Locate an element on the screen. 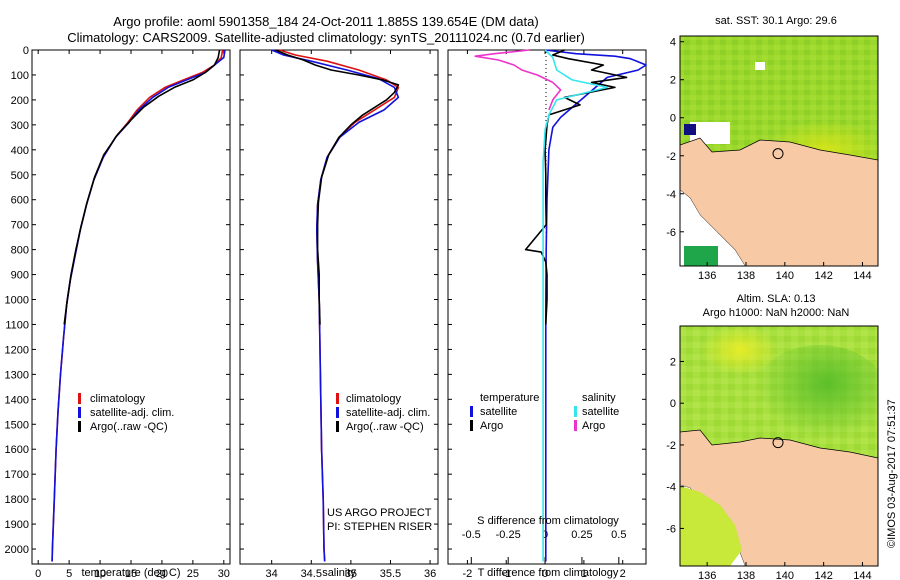 Image resolution: width=900 pixels, height=580 pixels. legend-title-temperature: temperature is located at coordinates (509, 398).